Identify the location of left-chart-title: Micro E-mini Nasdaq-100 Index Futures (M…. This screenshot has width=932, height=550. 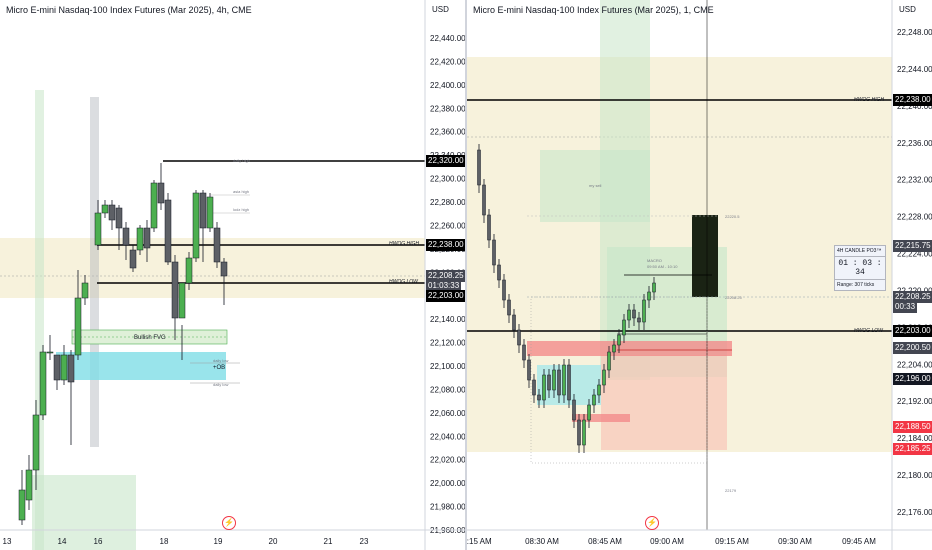
(129, 10).